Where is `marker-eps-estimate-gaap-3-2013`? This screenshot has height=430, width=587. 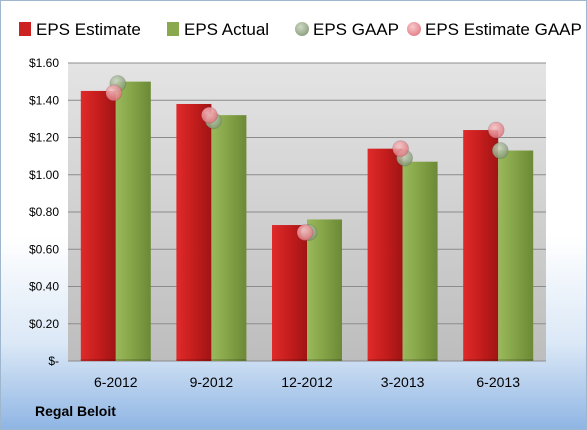 marker-eps-estimate-gaap-3-2013 is located at coordinates (401, 149).